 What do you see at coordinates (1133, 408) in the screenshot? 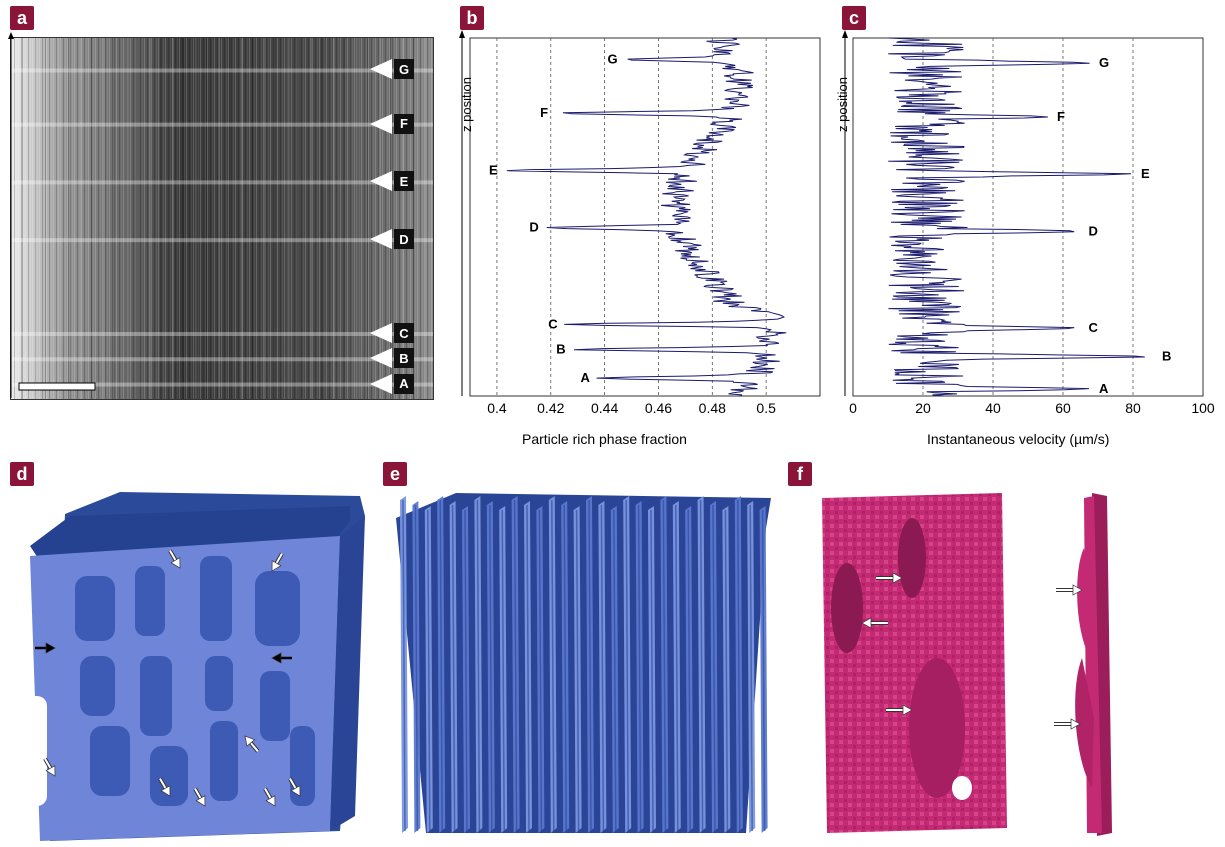
I see `x-tick-label: 80` at bounding box center [1133, 408].